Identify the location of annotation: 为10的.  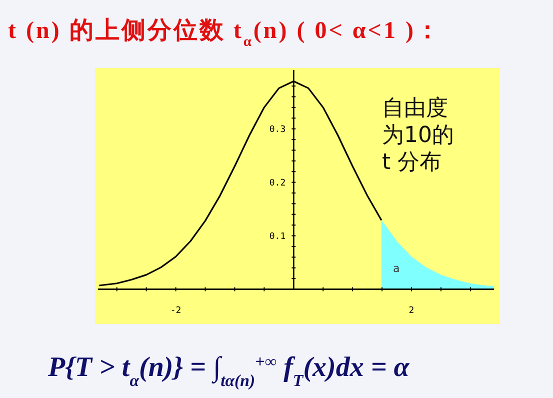
(418, 135).